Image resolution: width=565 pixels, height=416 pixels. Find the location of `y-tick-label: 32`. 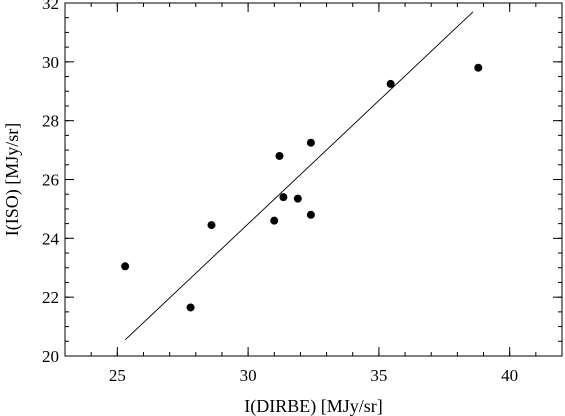

y-tick-label: 32 is located at coordinates (50, 6).